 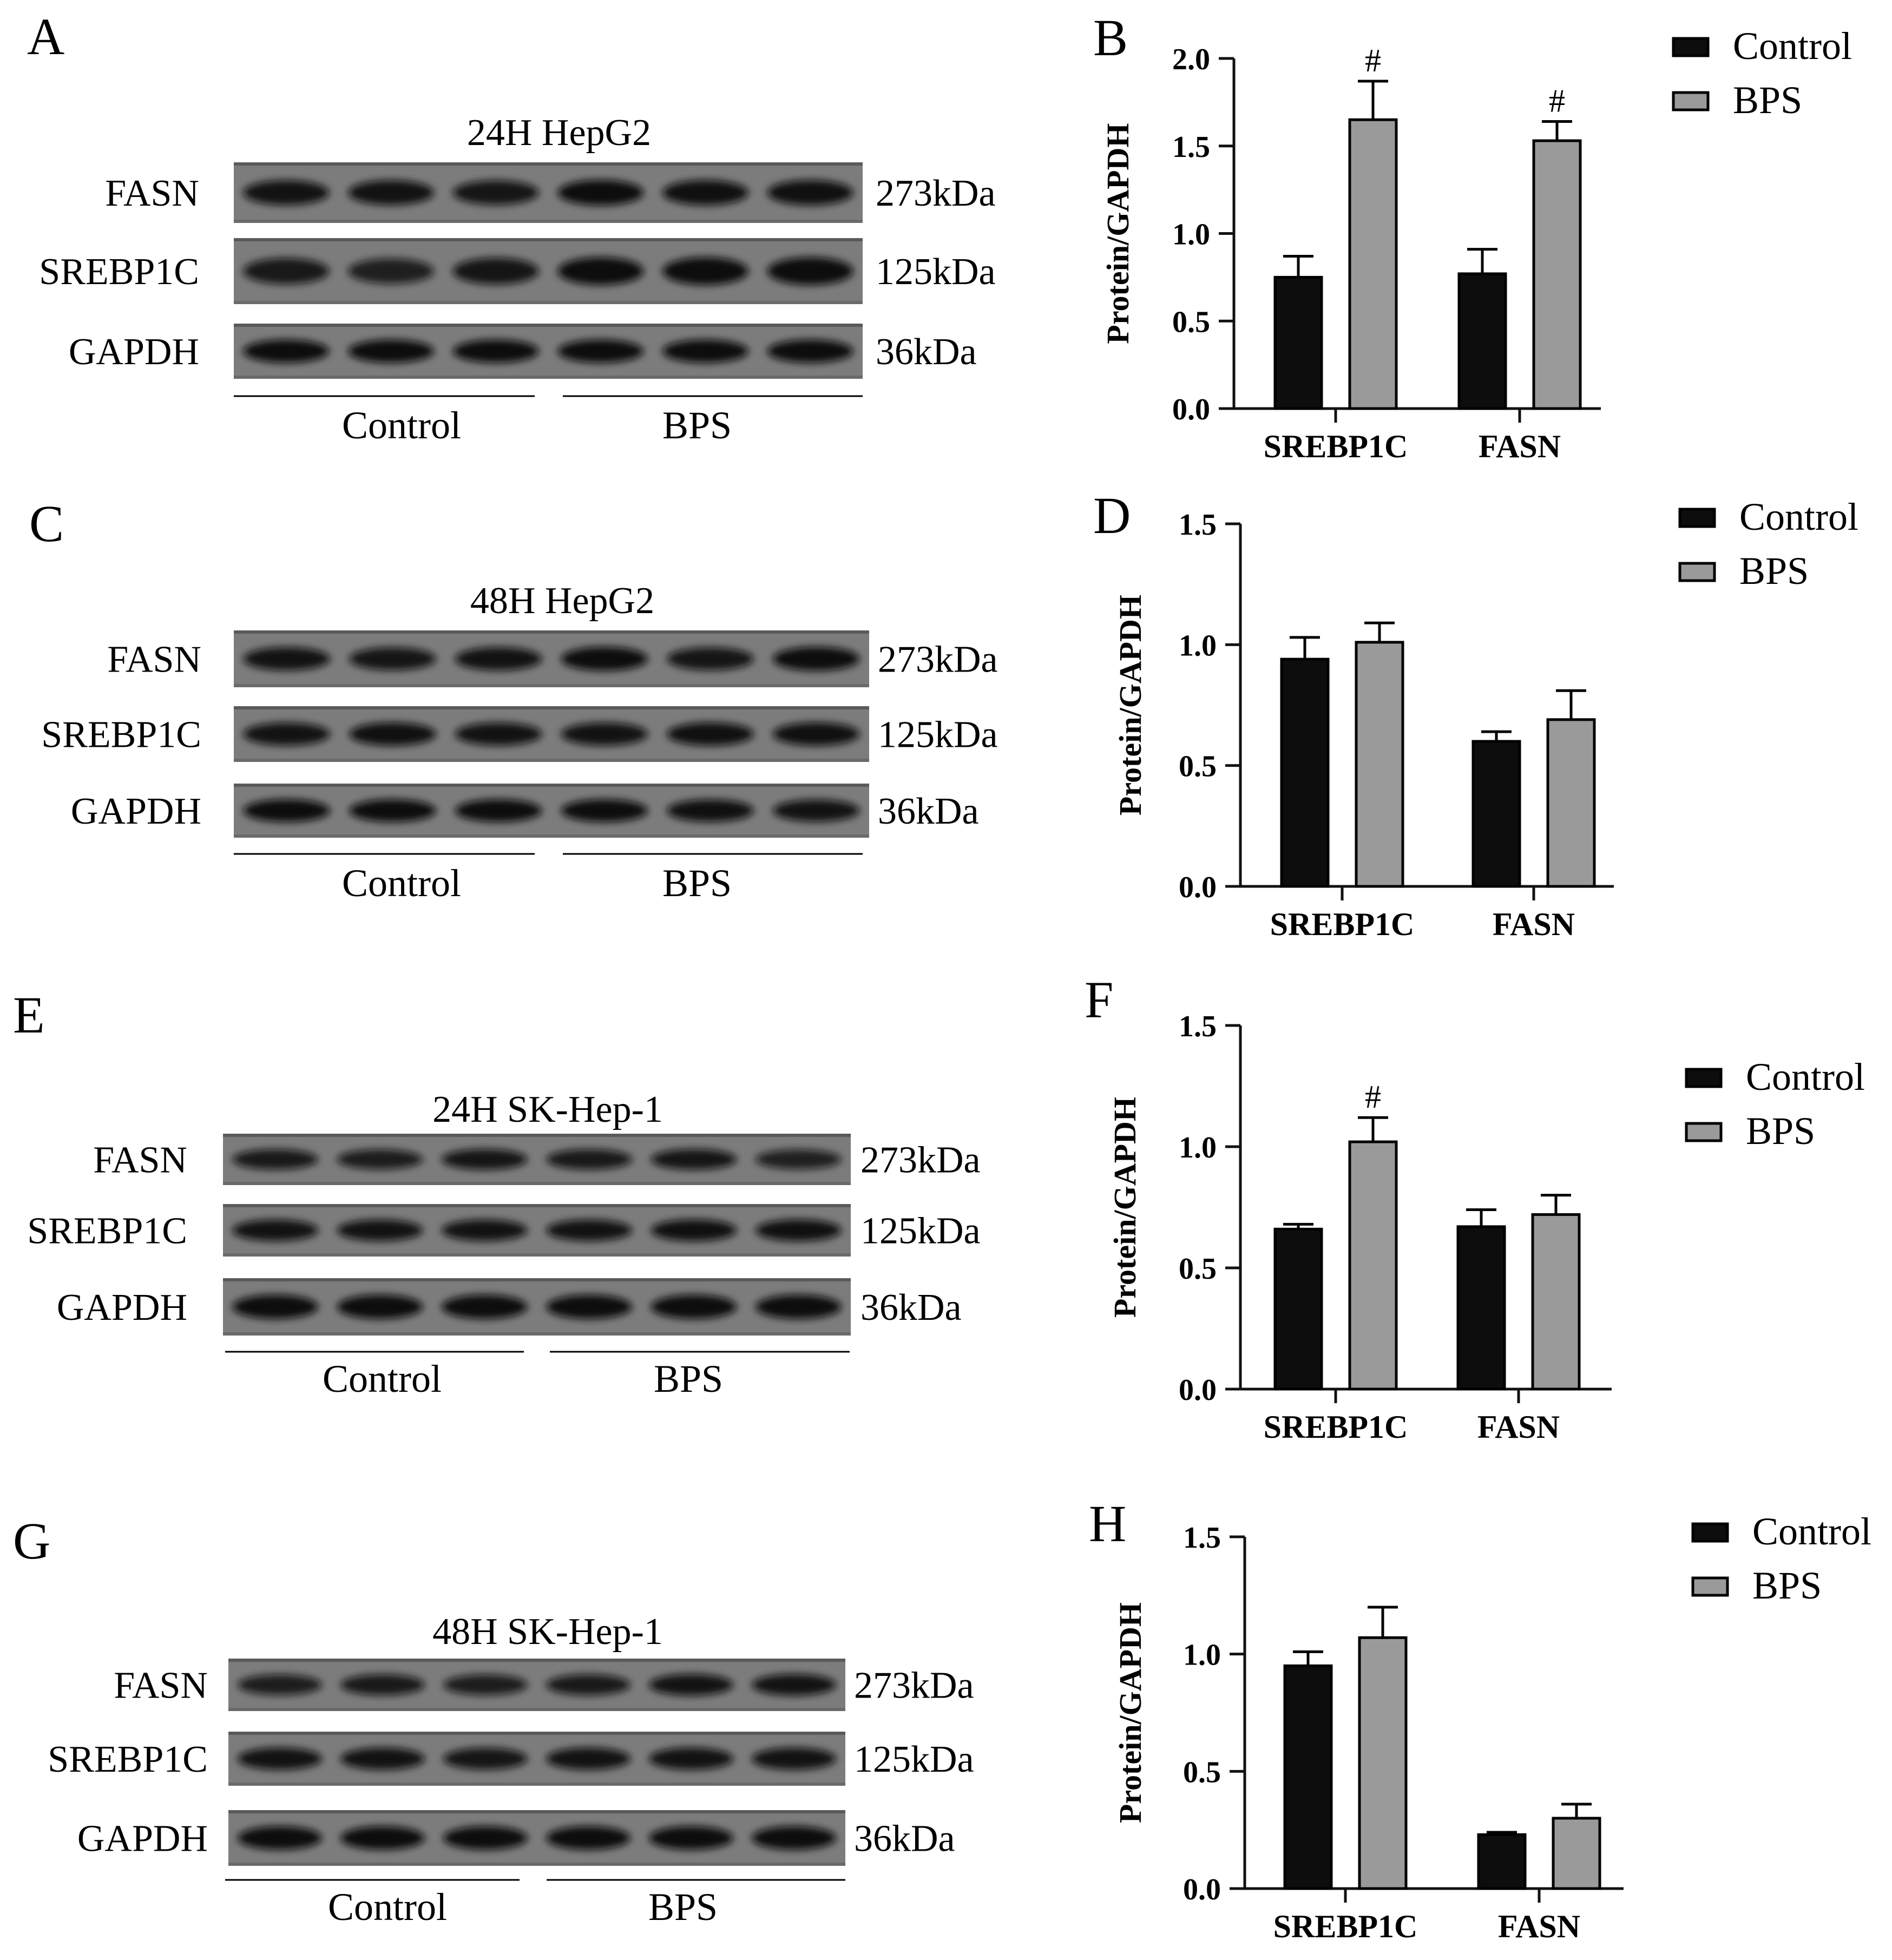 What do you see at coordinates (1787, 1585) in the screenshot?
I see `legend-label-bps: BPS` at bounding box center [1787, 1585].